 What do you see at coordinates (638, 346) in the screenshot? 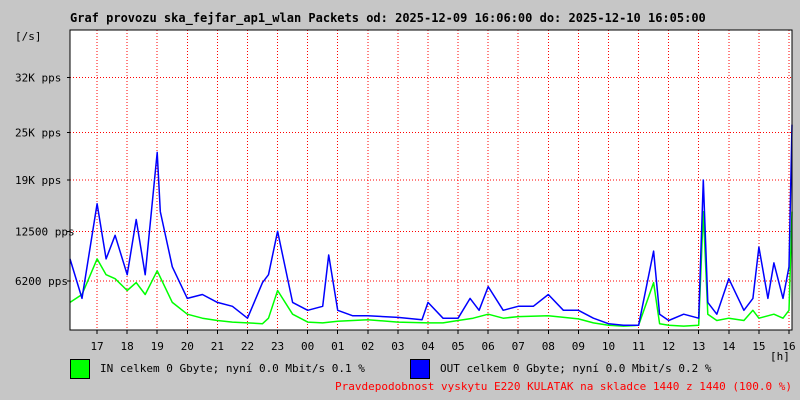
I see `x-tick-label: 11` at bounding box center [638, 346].